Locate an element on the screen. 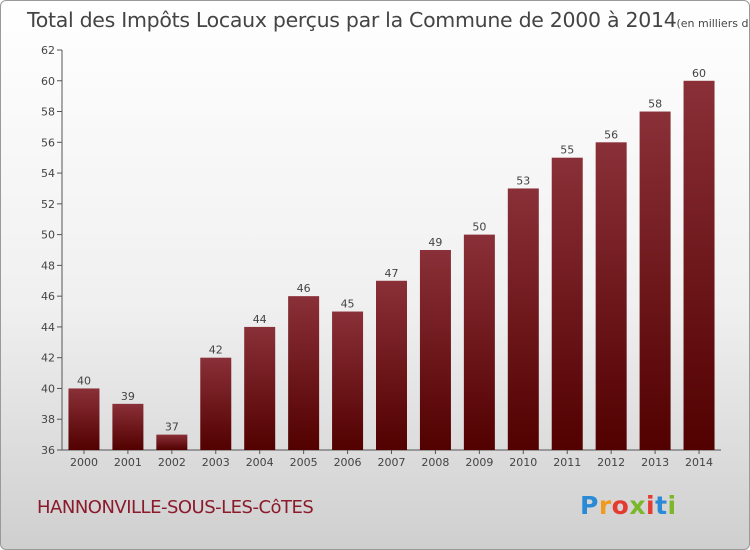 The height and width of the screenshot is (550, 750). x-tick-label: 2005 is located at coordinates (304, 462).